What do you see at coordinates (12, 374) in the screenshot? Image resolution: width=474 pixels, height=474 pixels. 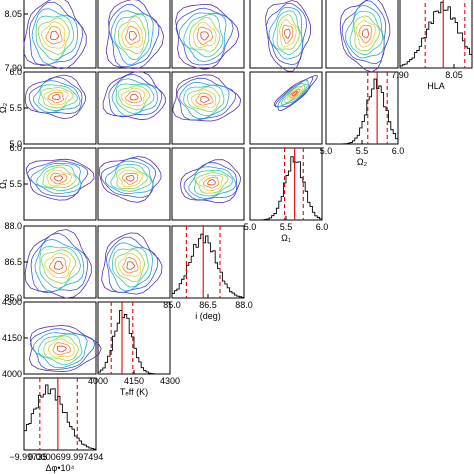 I see `y-tick-label: 4000` at bounding box center [12, 374].